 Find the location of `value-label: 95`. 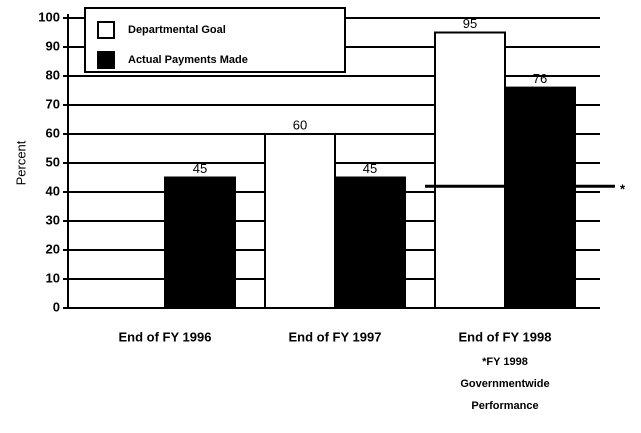

value-label: 95 is located at coordinates (470, 23).